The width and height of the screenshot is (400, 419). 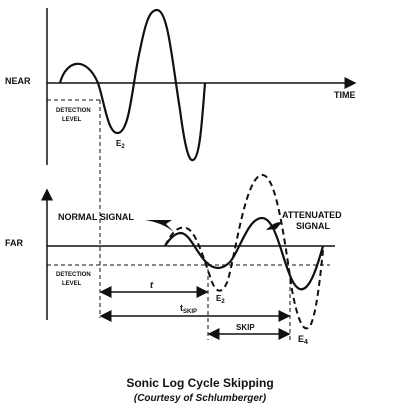 I want to click on normal-arrow, so click(x=159, y=226).